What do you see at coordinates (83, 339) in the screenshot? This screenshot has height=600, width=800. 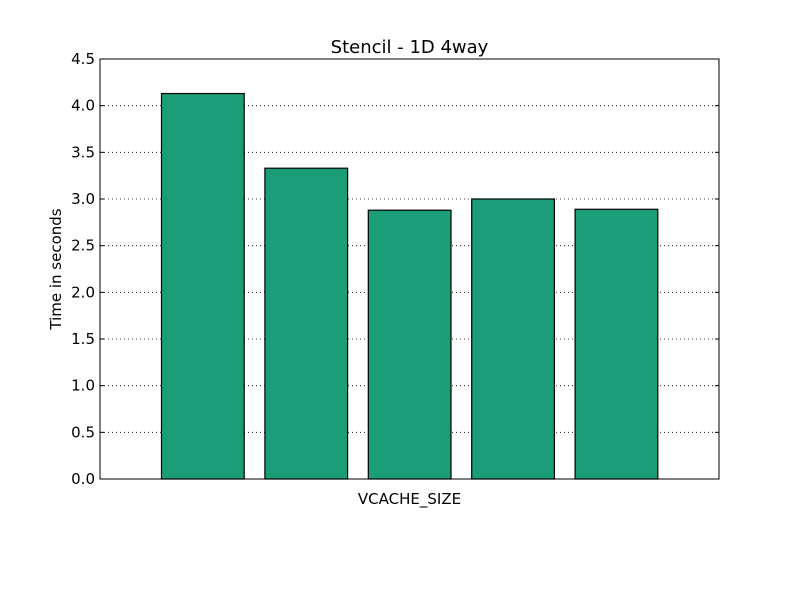 I see `y-tick-label: 1.5` at bounding box center [83, 339].